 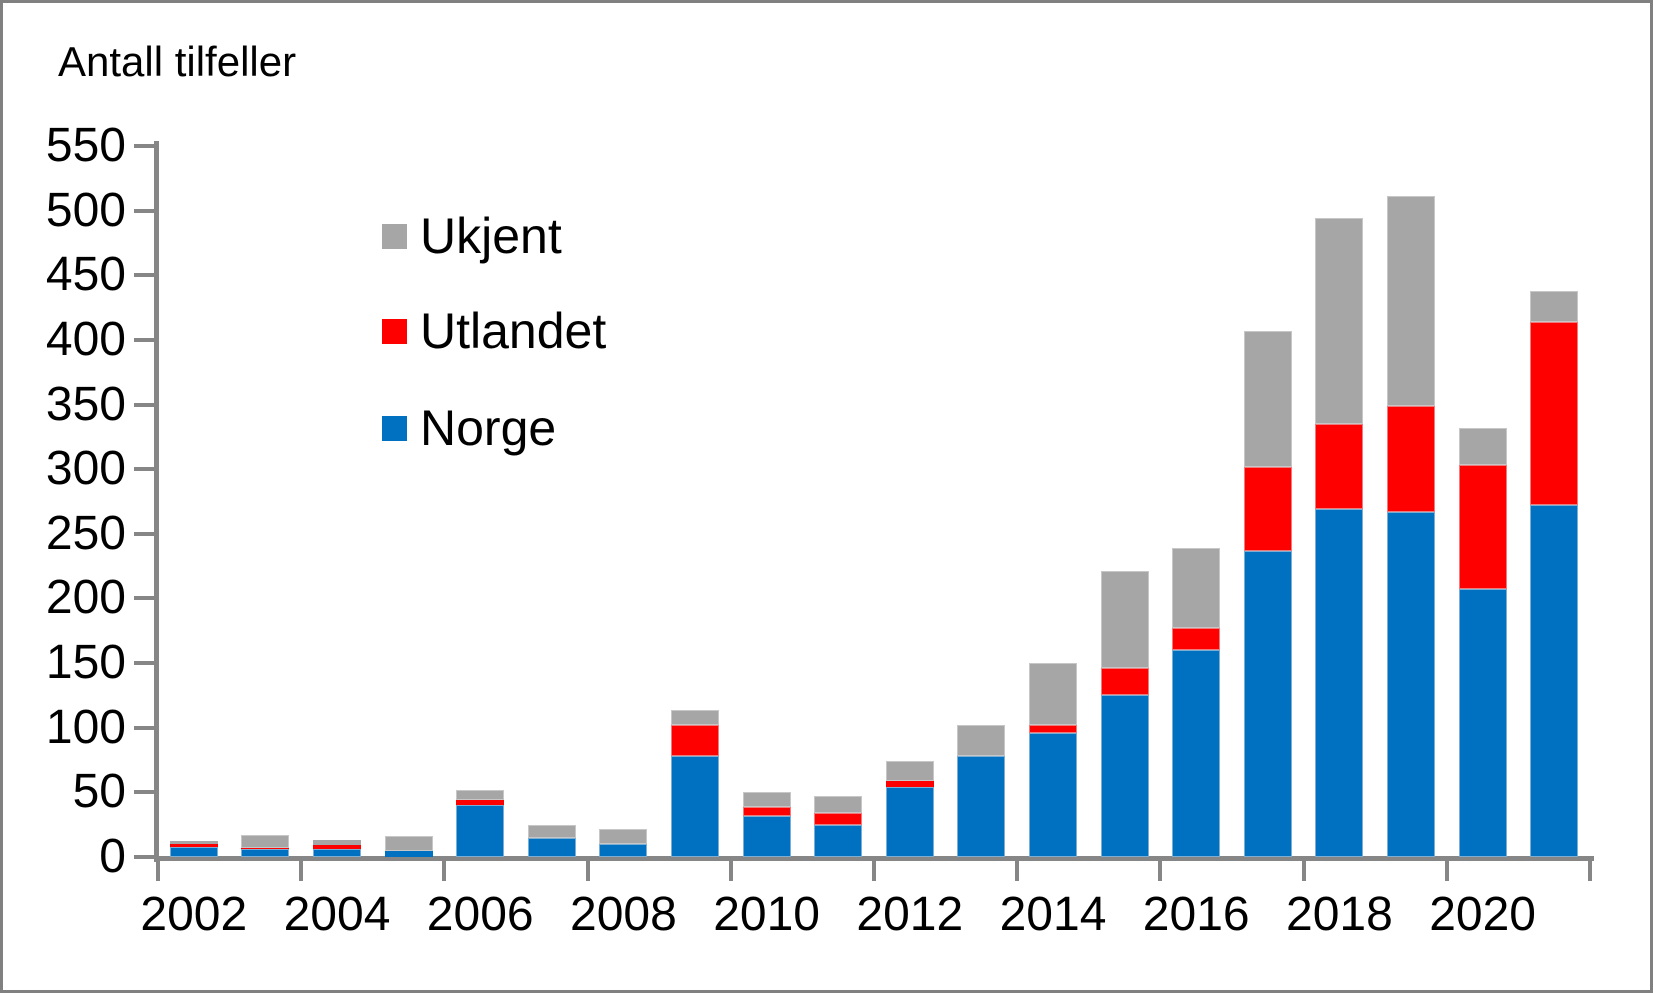 What do you see at coordinates (394, 331) in the screenshot?
I see `legend-swatch-utlandet` at bounding box center [394, 331].